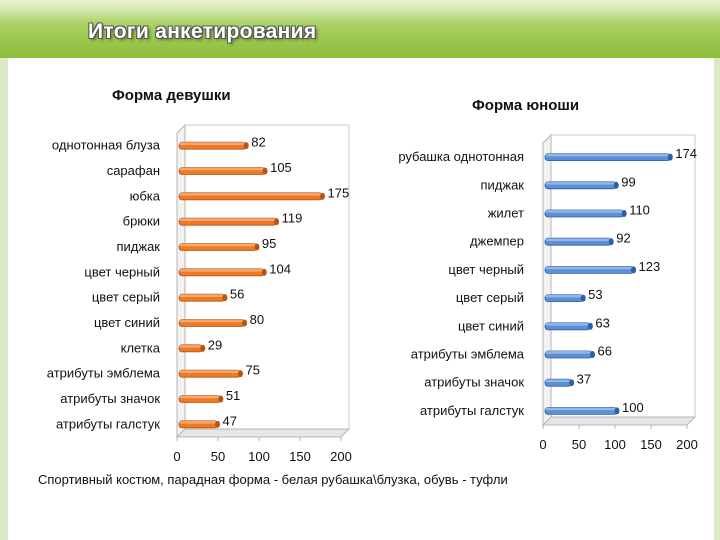 This screenshot has height=540, width=720. I want to click on boys-value-label: 66, so click(605, 351).